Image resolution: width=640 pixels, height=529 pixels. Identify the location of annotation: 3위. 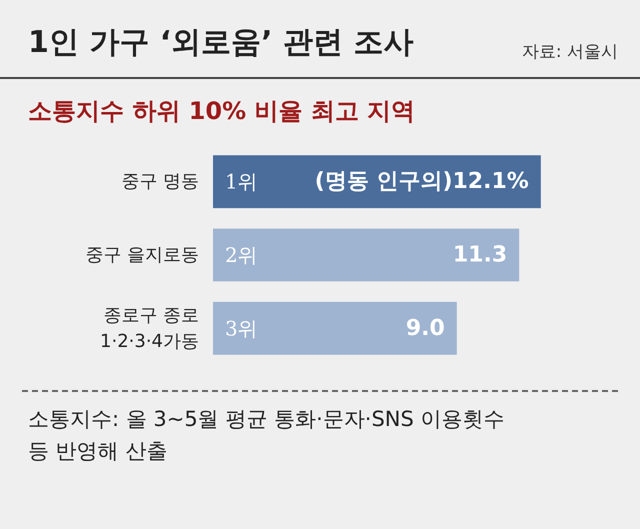
(241, 328).